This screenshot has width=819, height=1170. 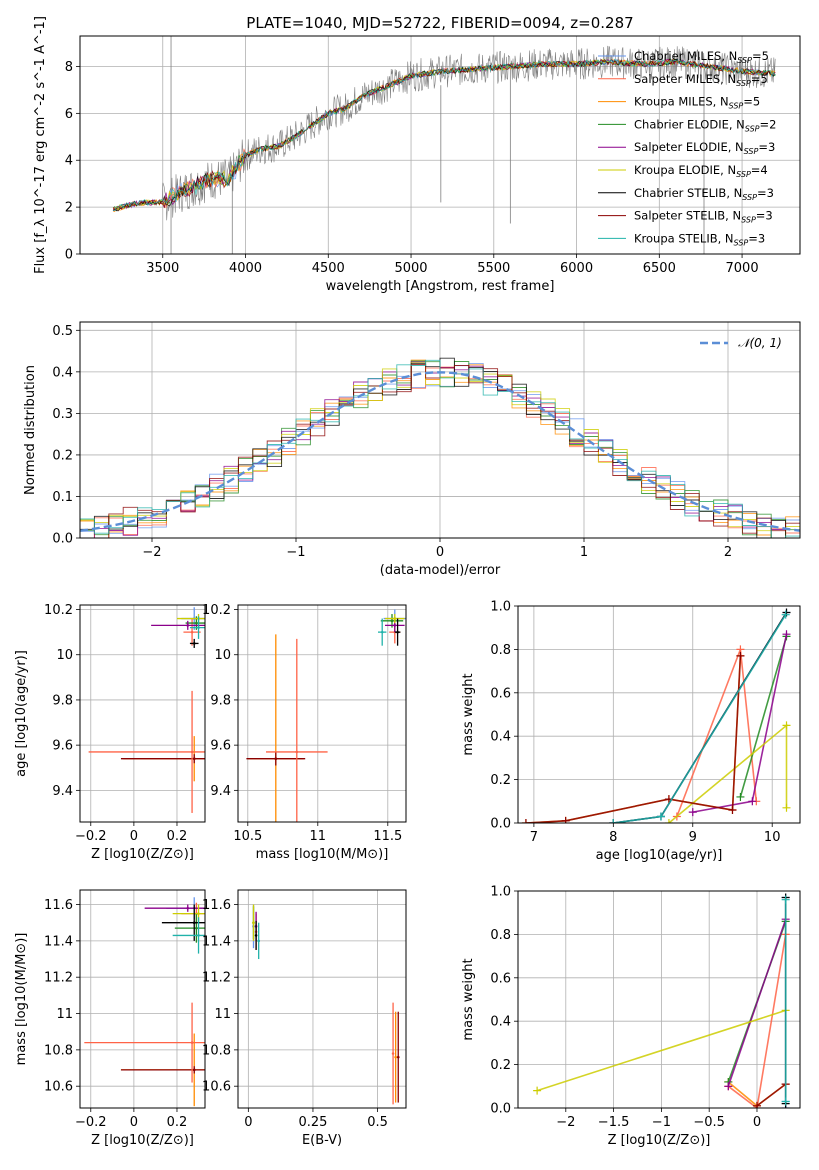 What do you see at coordinates (322, 854) in the screenshot?
I see `x-axis-label: mass [log10(M/M⊙)]` at bounding box center [322, 854].